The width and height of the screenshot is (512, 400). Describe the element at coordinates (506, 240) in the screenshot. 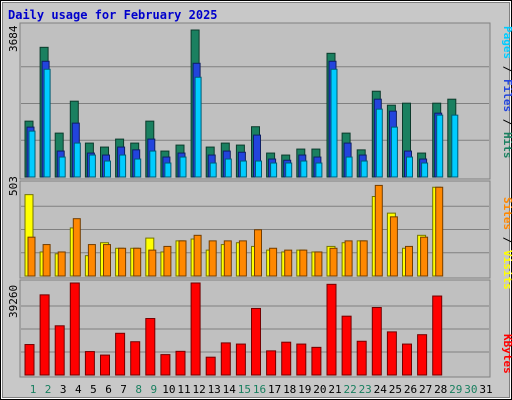

I see `middle-legend-part: /` at that location.